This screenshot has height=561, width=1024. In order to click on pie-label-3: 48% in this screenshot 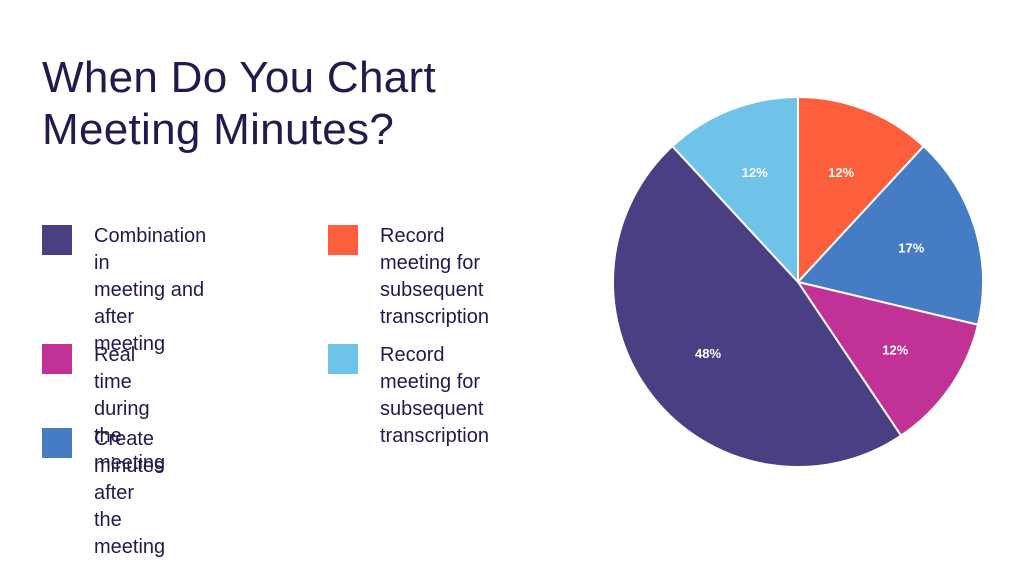, I will do `click(708, 353)`.